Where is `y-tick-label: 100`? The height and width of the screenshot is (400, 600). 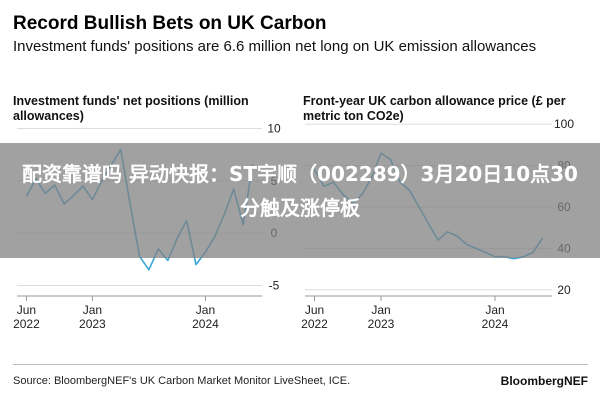 y-tick-label: 100 is located at coordinates (564, 124).